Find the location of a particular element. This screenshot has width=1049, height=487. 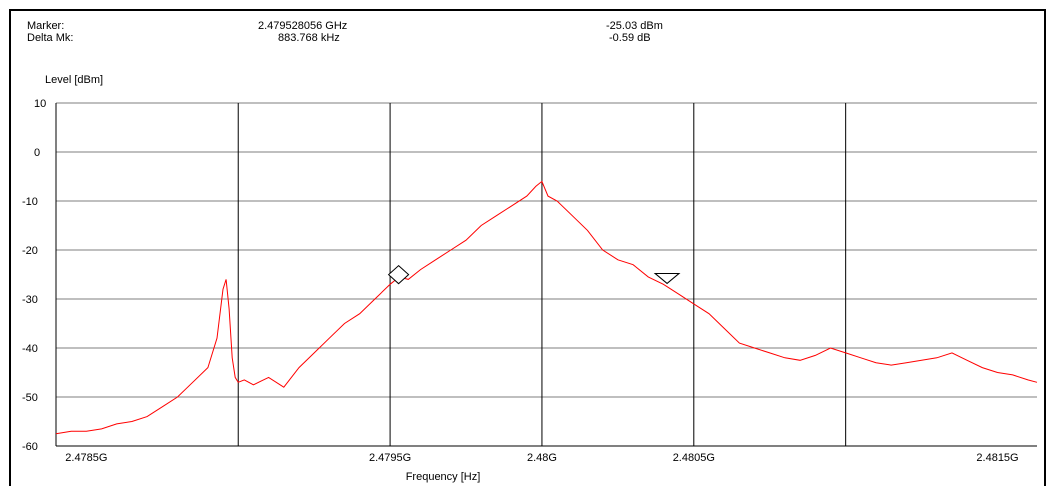

y-tick-label: -50 is located at coordinates (30, 398).